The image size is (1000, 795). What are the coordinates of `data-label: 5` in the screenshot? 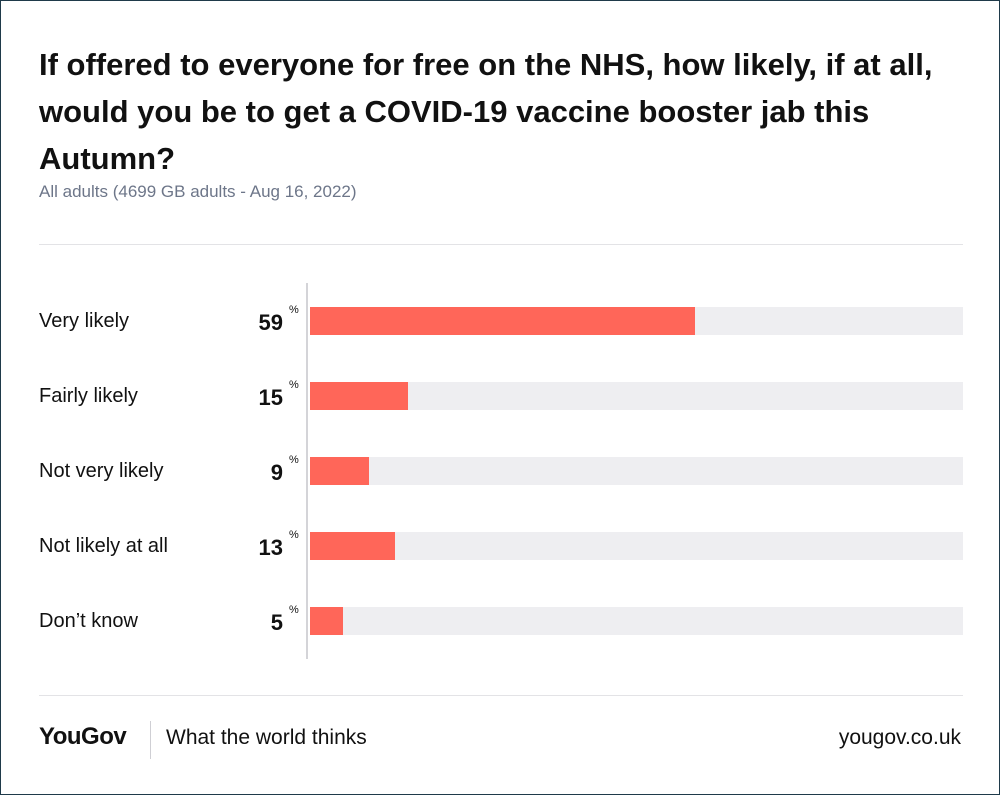 It's located at (276, 622).